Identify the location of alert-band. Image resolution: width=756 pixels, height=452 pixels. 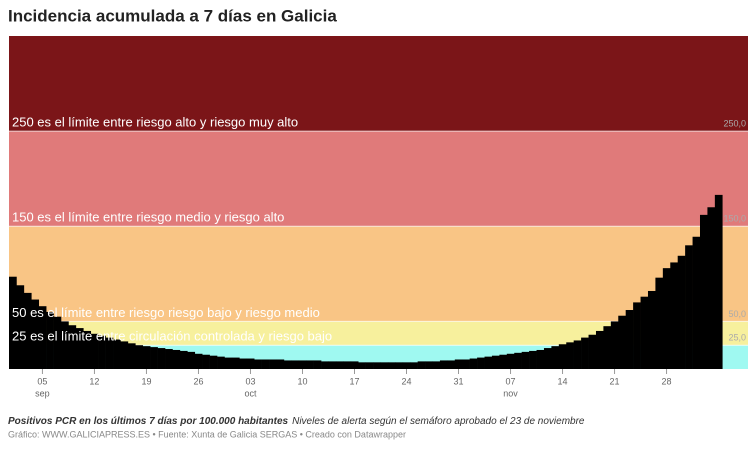
(378, 333).